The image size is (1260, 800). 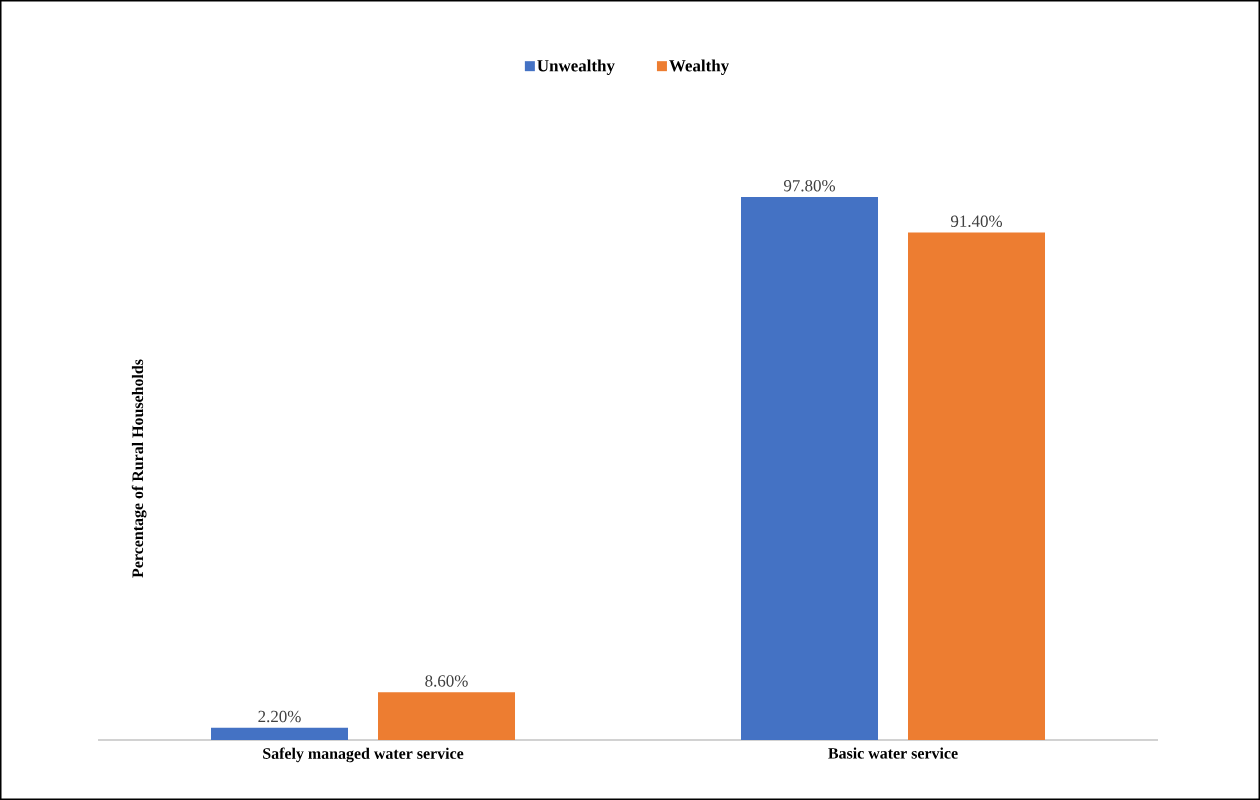 What do you see at coordinates (809, 185) in the screenshot?
I see `data-label: 97.80%` at bounding box center [809, 185].